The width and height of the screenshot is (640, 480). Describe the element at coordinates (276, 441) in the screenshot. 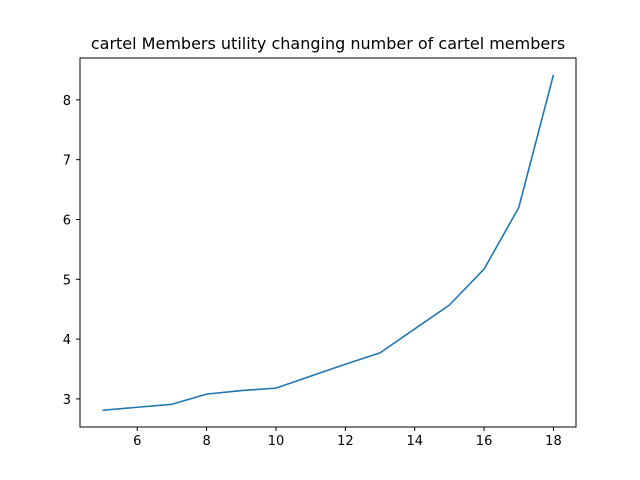

I see `x-tick-label: 10` at that location.